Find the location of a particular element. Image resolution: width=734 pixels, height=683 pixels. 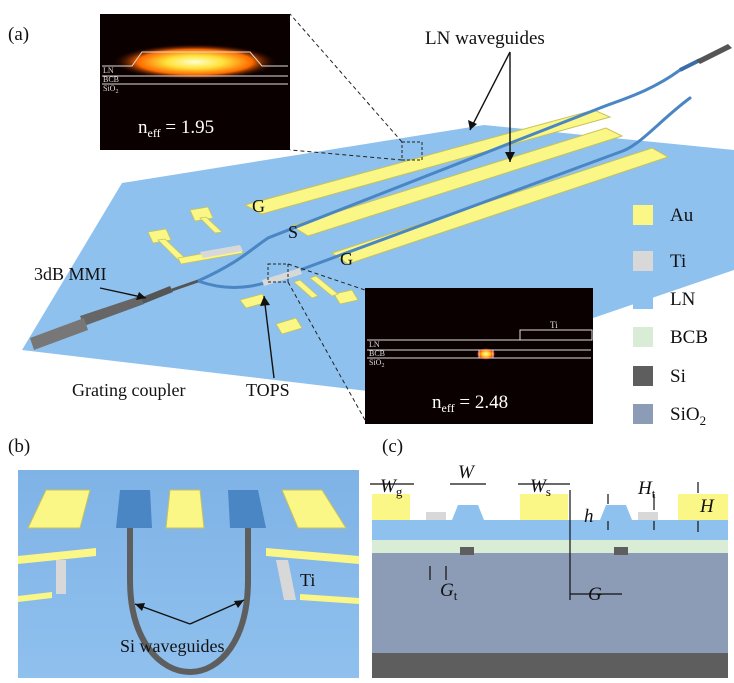

electrode-s is located at coordinates (457, 182).